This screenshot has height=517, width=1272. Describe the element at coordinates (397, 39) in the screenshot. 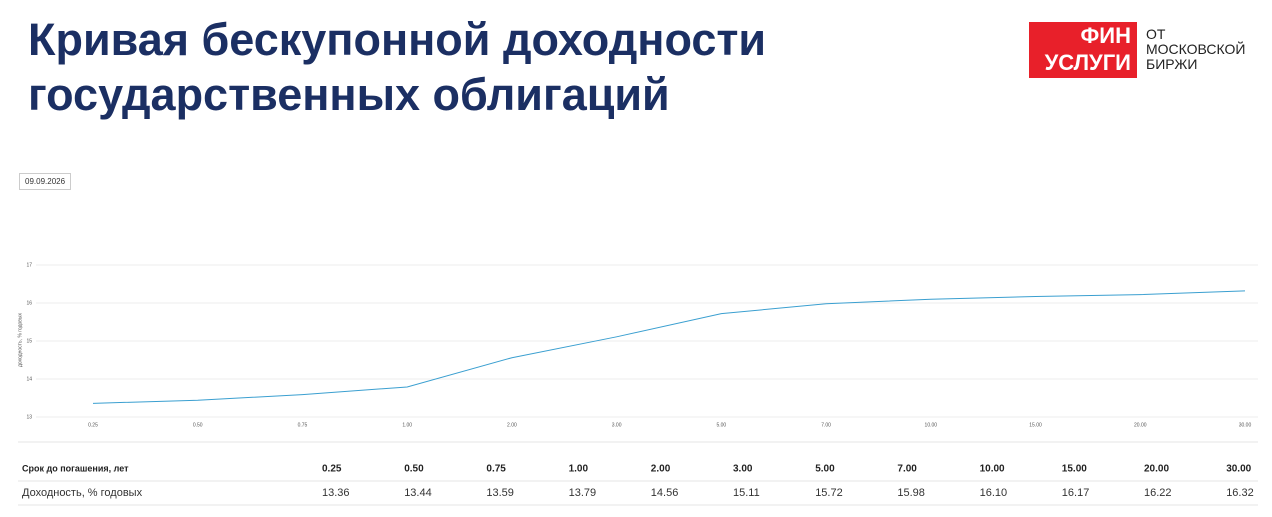

I see `title-line: Кривая бескупонной доходности` at that location.